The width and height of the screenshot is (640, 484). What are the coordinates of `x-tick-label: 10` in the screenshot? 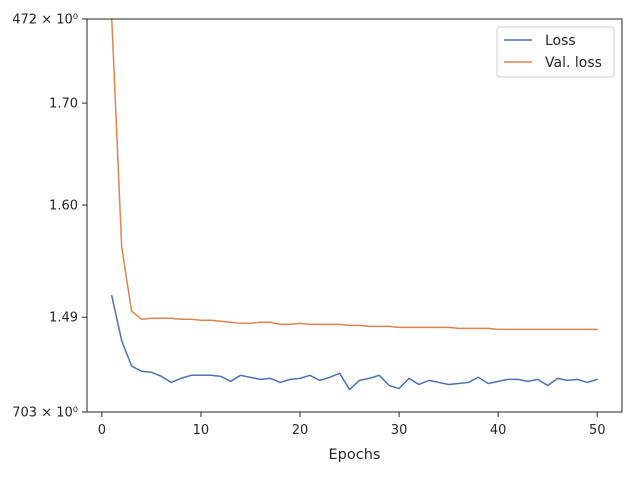 It's located at (201, 430).